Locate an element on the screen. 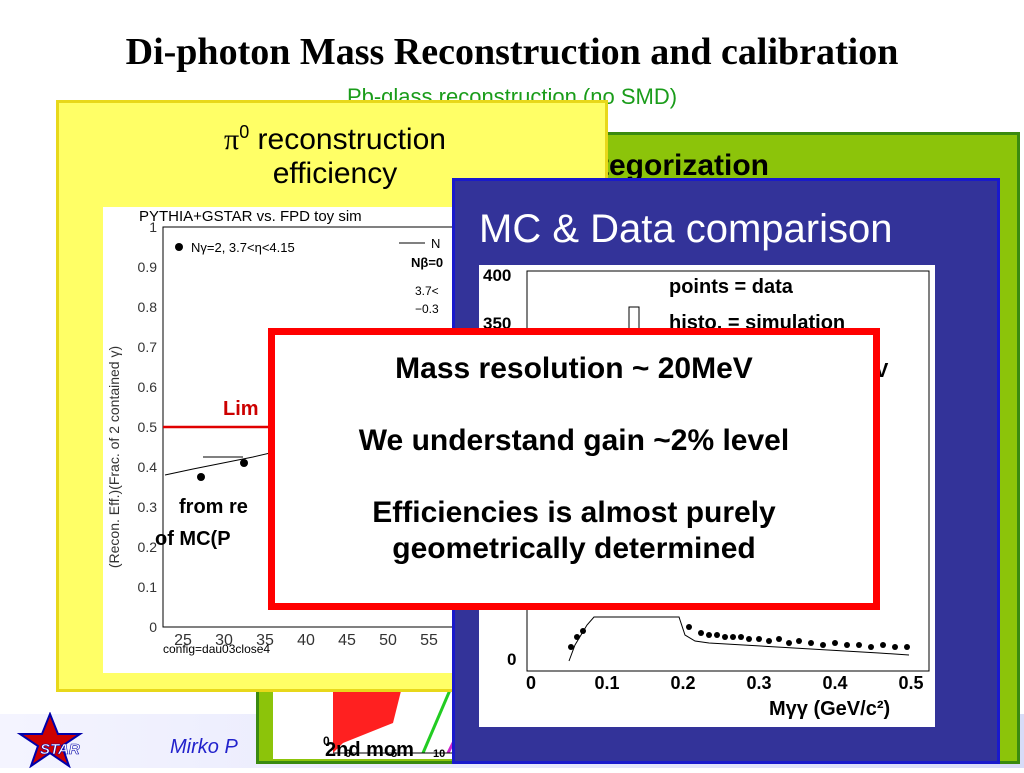 This screenshot has width=1024, height=773. legend-line2: Nβ=0 is located at coordinates (427, 262).